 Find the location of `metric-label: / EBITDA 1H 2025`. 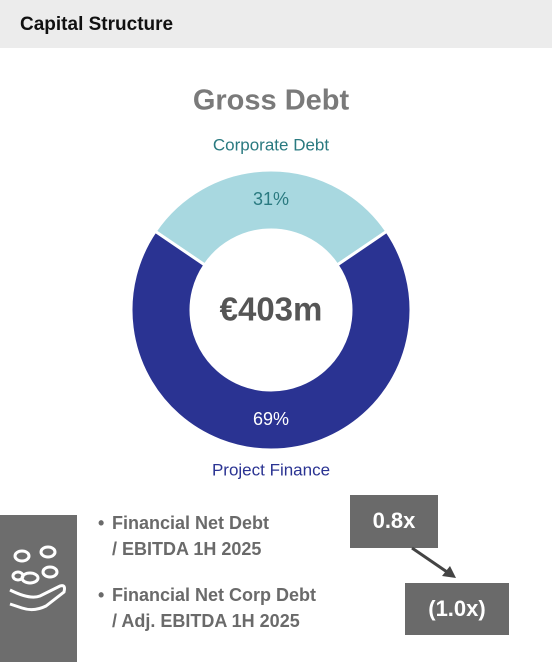

metric-label: / EBITDA 1H 2025 is located at coordinates (186, 549).